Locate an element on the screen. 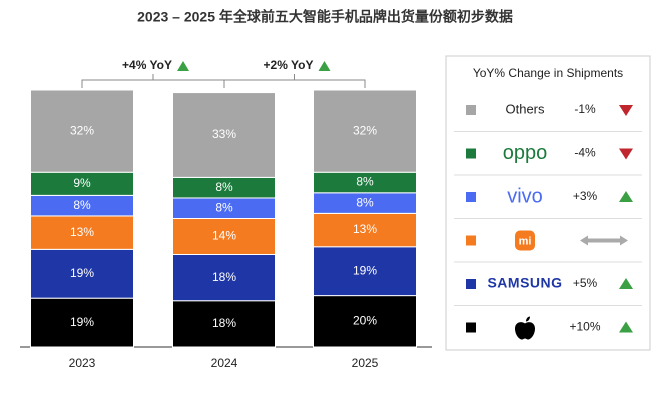 The image size is (660, 405). legend-label: mi is located at coordinates (525, 241).